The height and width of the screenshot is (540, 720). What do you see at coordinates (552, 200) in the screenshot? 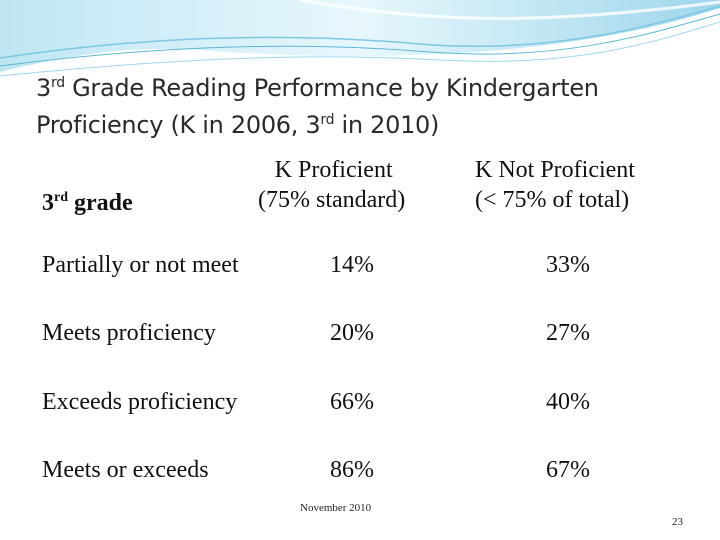
I see `column-header-line: (< 75% of total)` at bounding box center [552, 200].